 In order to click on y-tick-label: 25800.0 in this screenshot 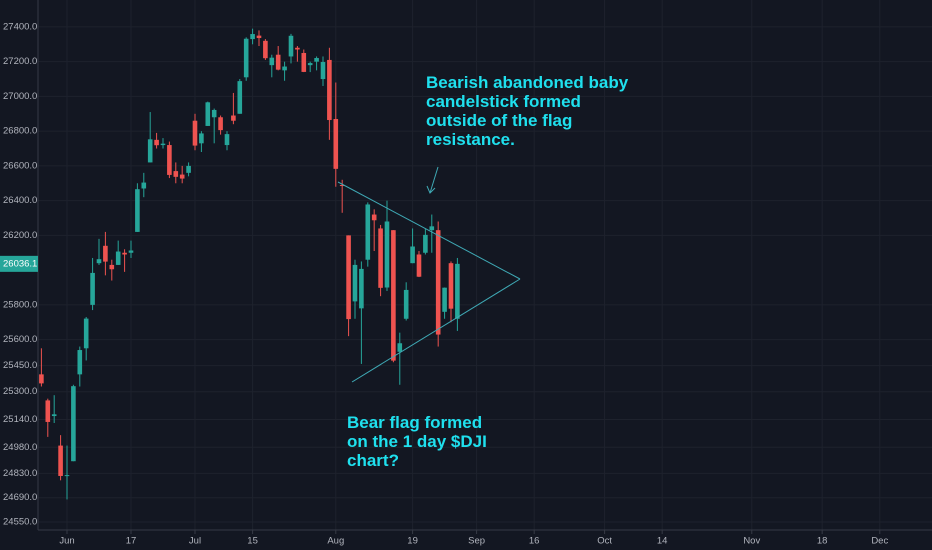, I will do `click(20, 304)`.